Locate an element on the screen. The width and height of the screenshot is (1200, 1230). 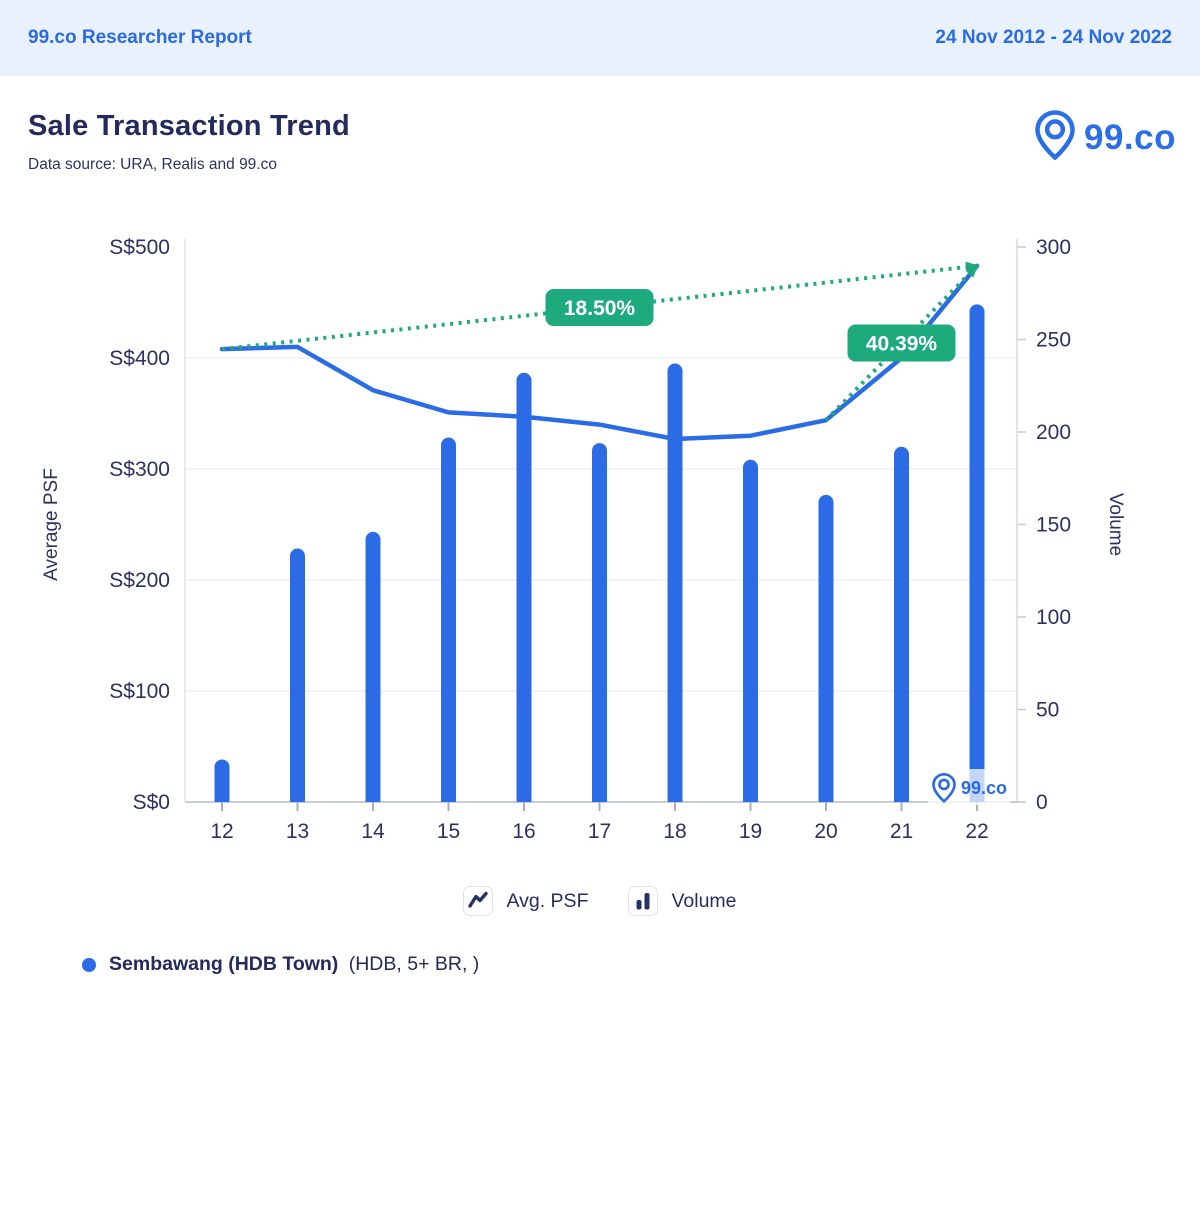
bar-chart-icon is located at coordinates (643, 901).